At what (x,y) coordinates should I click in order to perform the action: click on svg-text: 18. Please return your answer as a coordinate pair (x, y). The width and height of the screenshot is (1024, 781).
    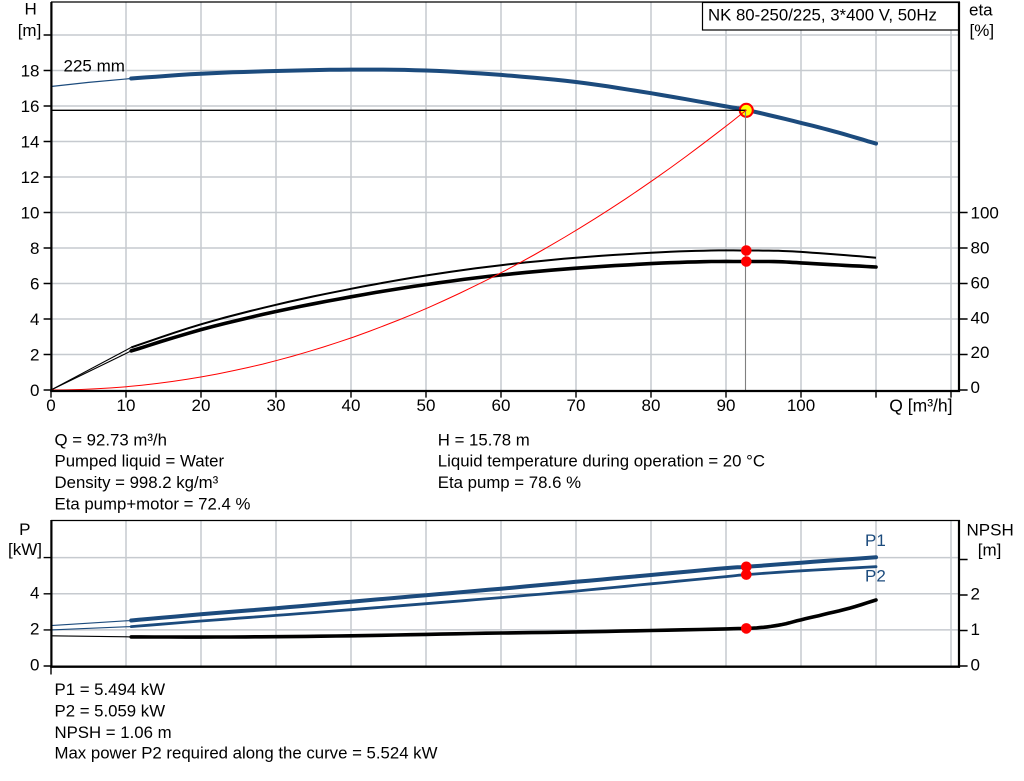
    Looking at the image, I should click on (30, 70).